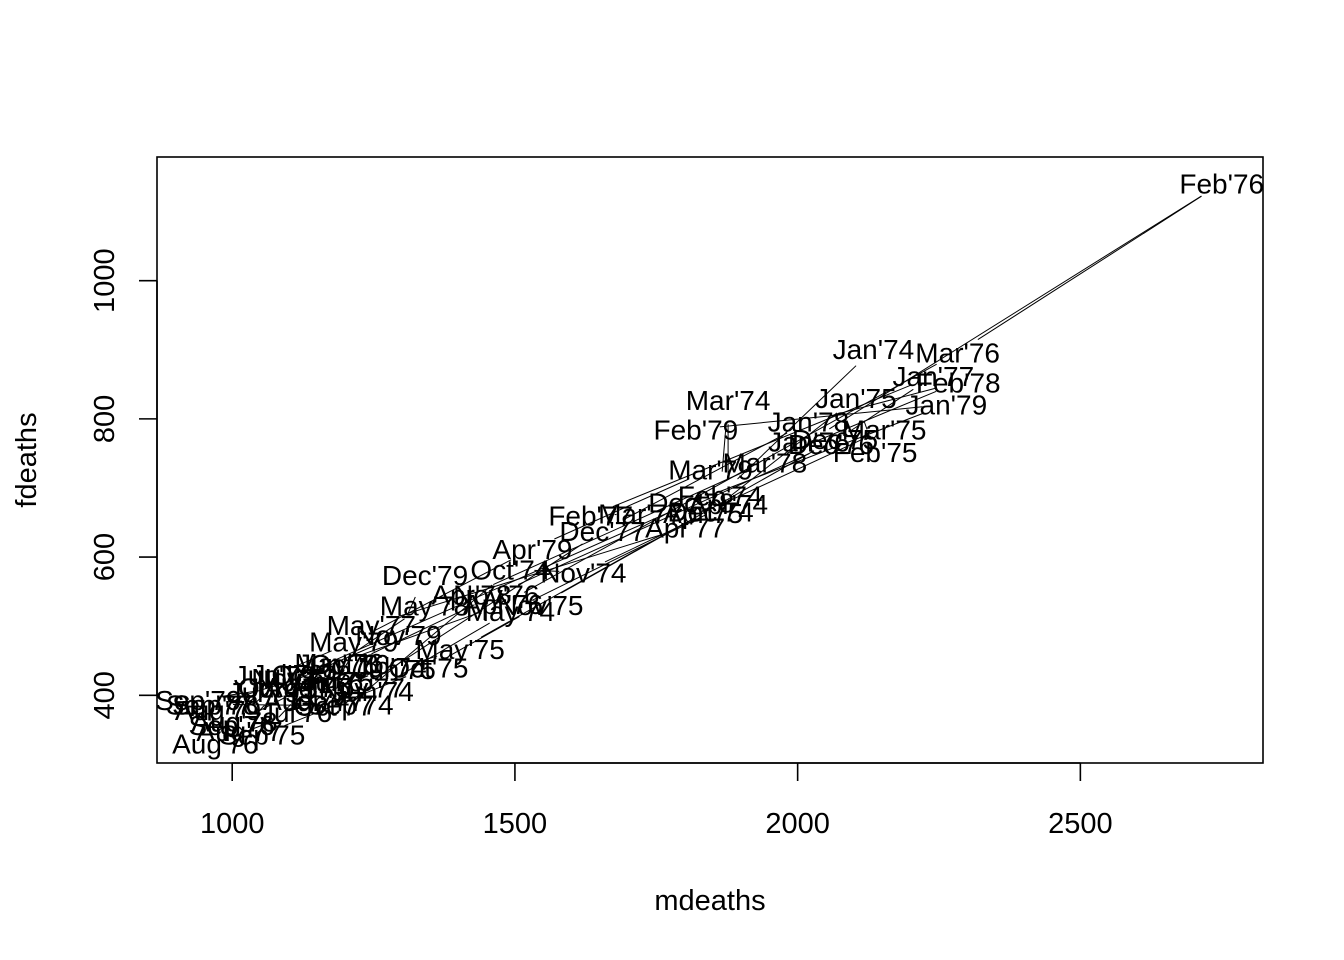 The image size is (1344, 960). I want to click on point-label: Aug'77, so click(239, 731).